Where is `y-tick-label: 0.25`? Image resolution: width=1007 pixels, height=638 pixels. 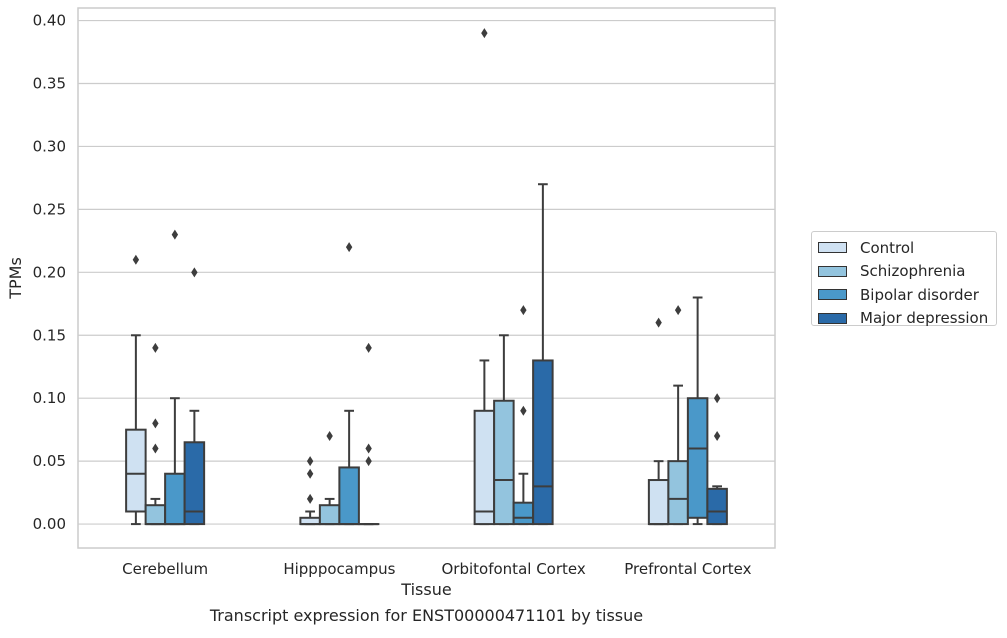 y-tick-label: 0.25 is located at coordinates (49, 209).